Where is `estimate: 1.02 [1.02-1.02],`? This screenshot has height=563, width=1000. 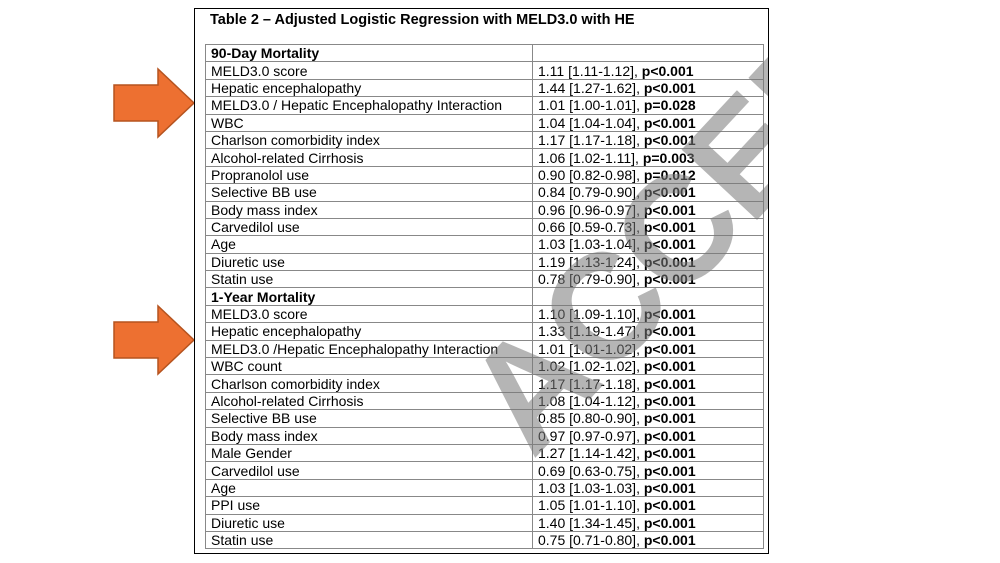
estimate: 1.02 [1.02-1.02], is located at coordinates (589, 366).